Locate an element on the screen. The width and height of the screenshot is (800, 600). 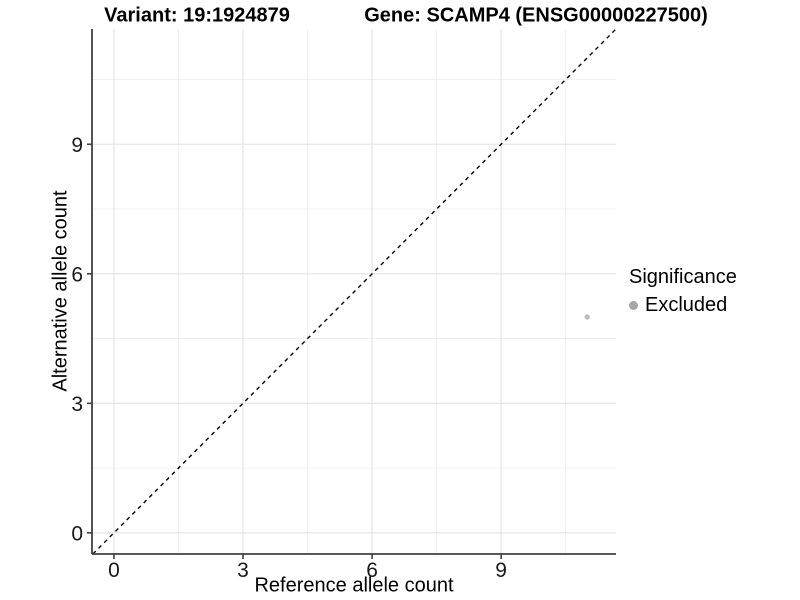
x-tick-label: 3 is located at coordinates (243, 570).